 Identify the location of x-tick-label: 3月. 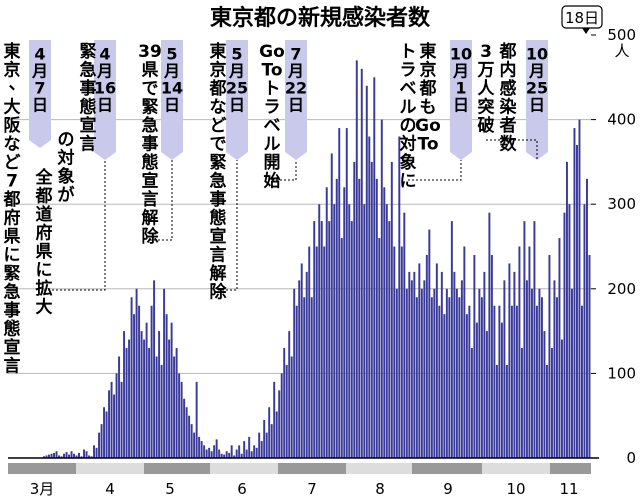
(42, 489).